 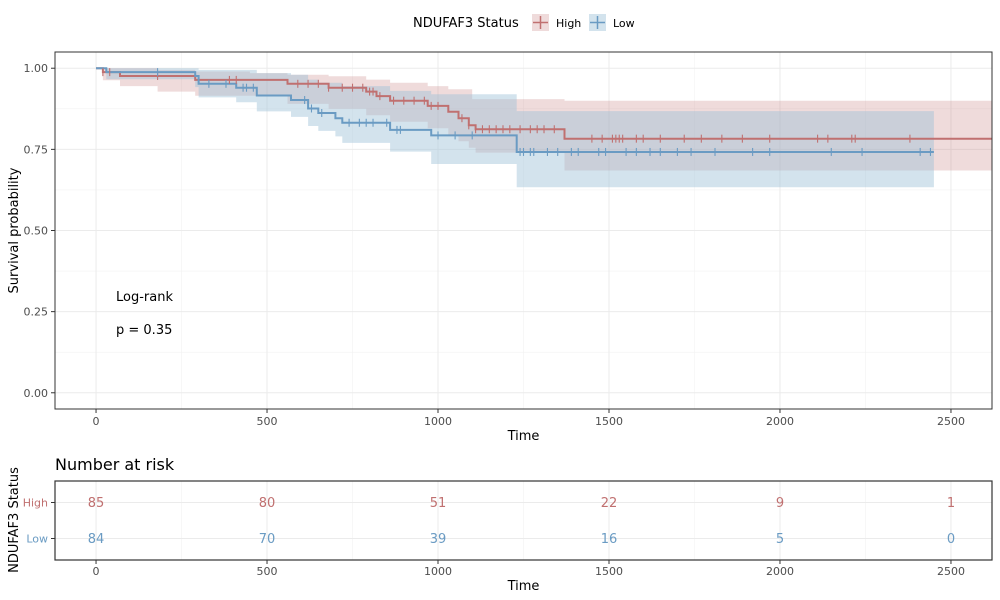 I want to click on risk-x-tick-label: 1500, so click(x=609, y=571).